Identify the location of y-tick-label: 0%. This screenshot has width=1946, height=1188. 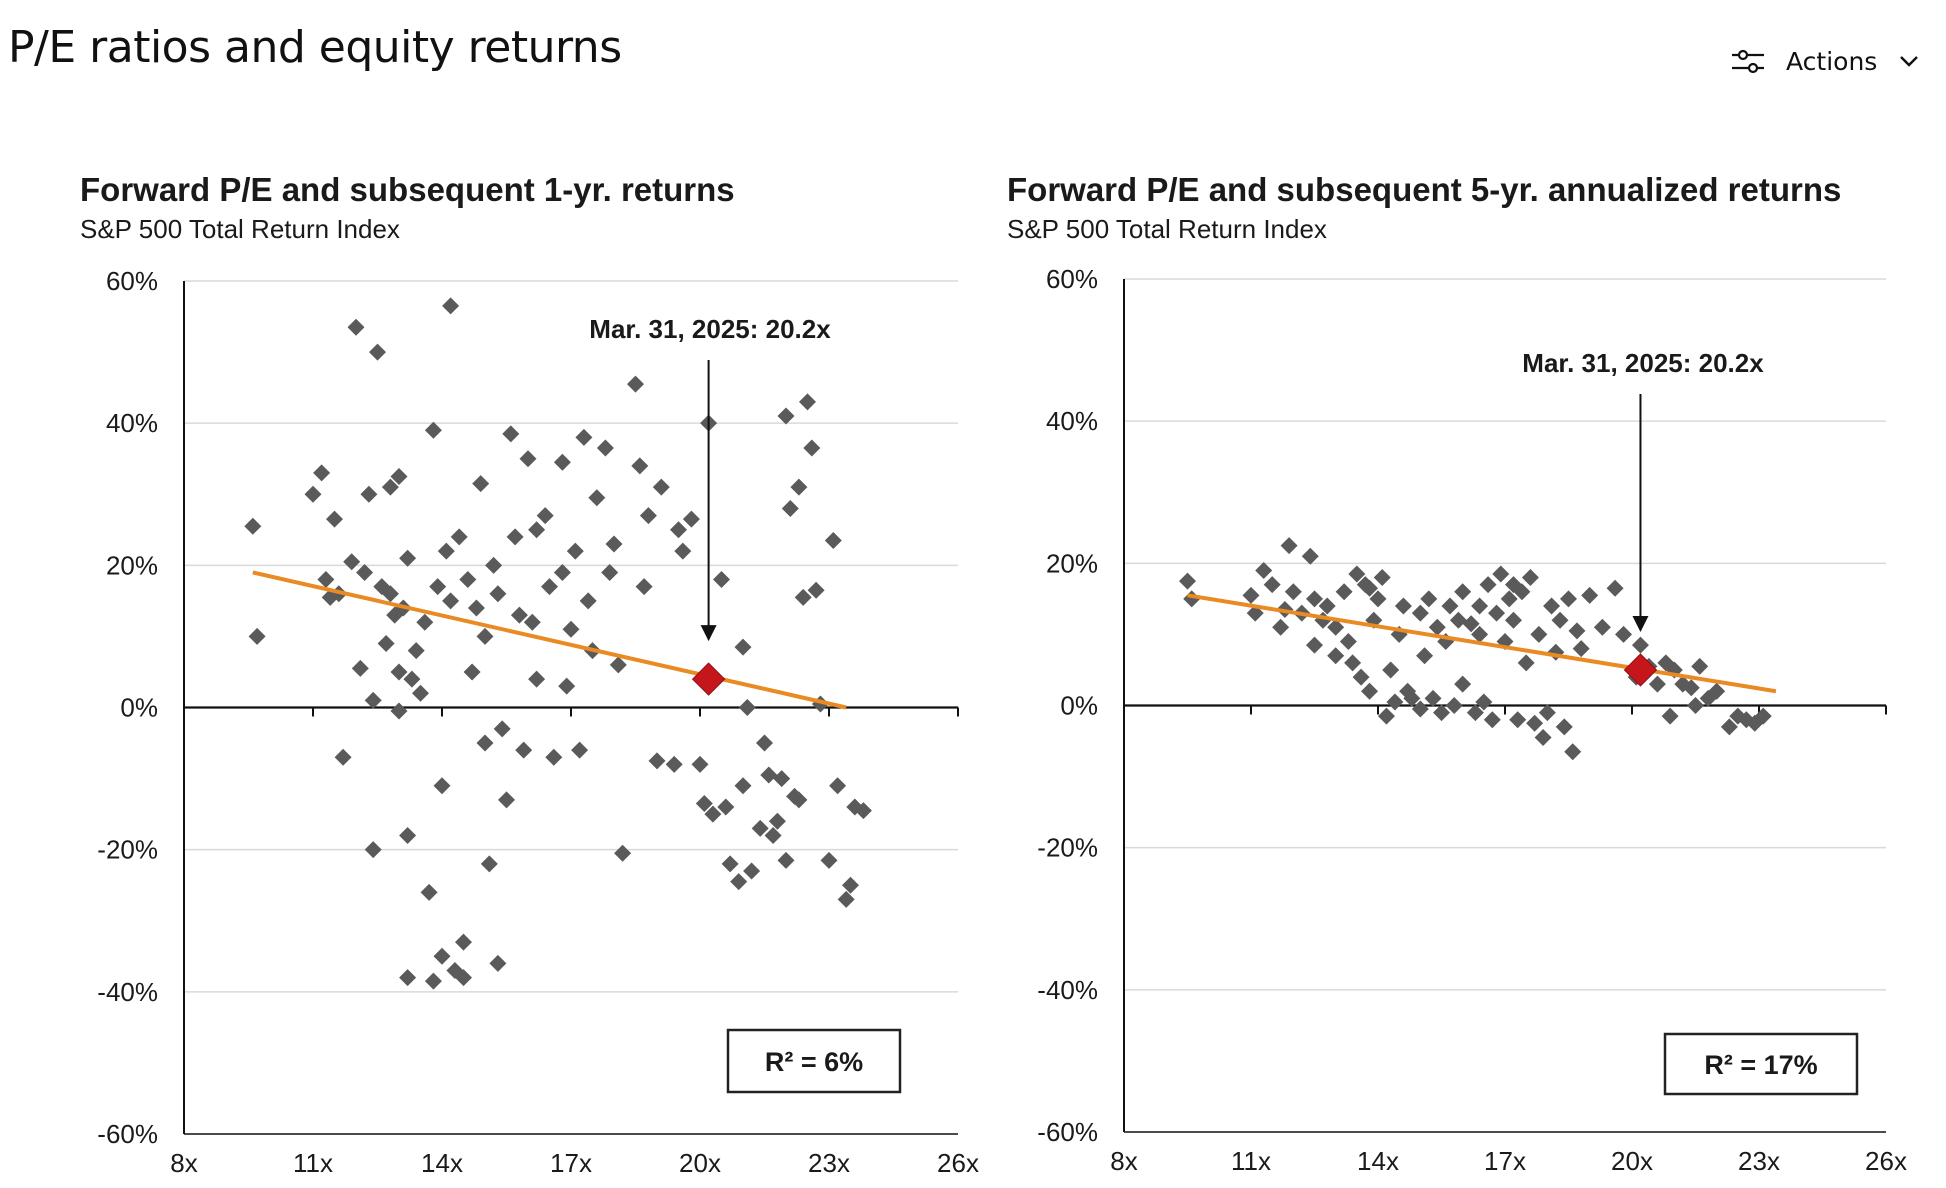
(1079, 706).